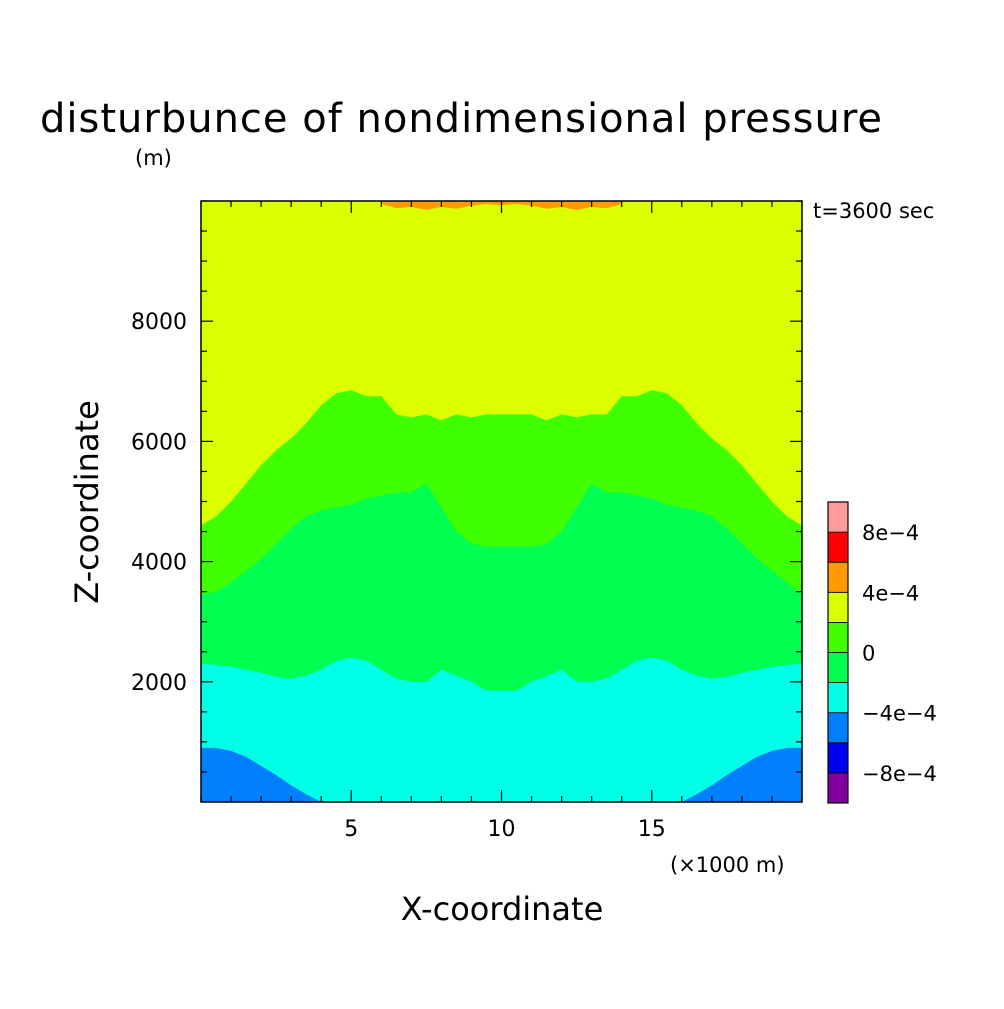  I want to click on colorbar-label: 0, so click(868, 654).